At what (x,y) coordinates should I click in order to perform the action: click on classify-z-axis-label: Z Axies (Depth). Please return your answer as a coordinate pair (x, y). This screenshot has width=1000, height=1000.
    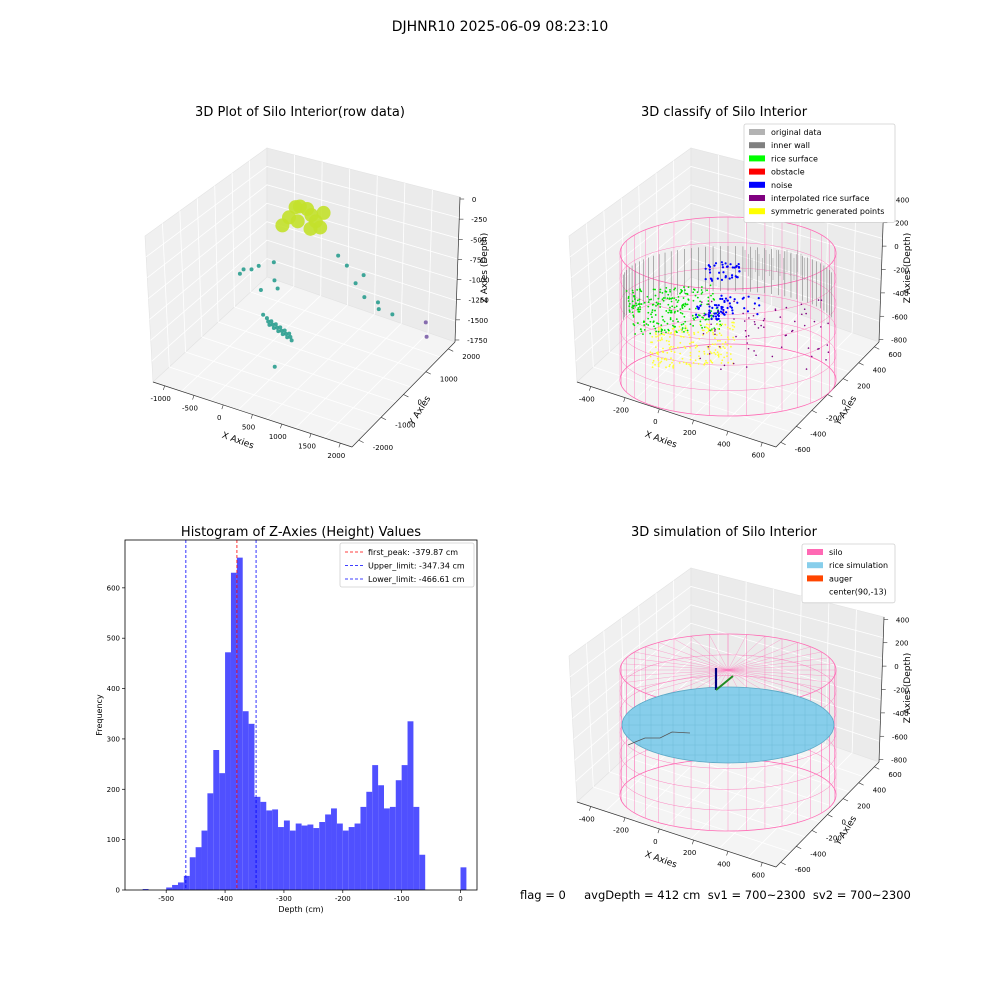
    Looking at the image, I should click on (908, 268).